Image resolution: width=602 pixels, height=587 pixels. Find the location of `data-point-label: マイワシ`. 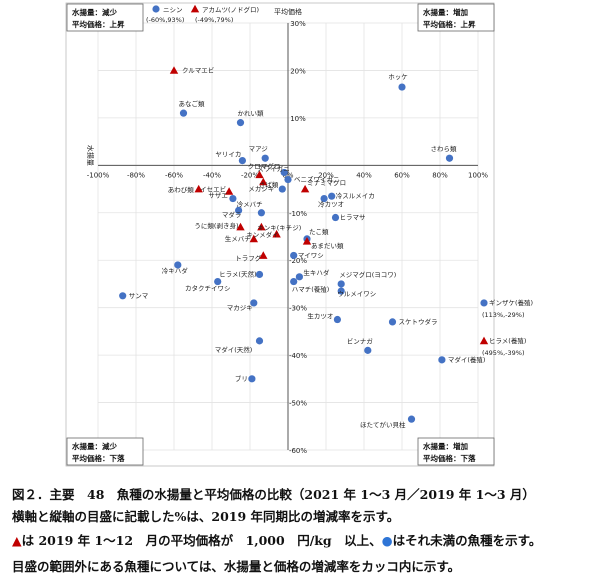

data-point-label: マイワシ is located at coordinates (311, 255).